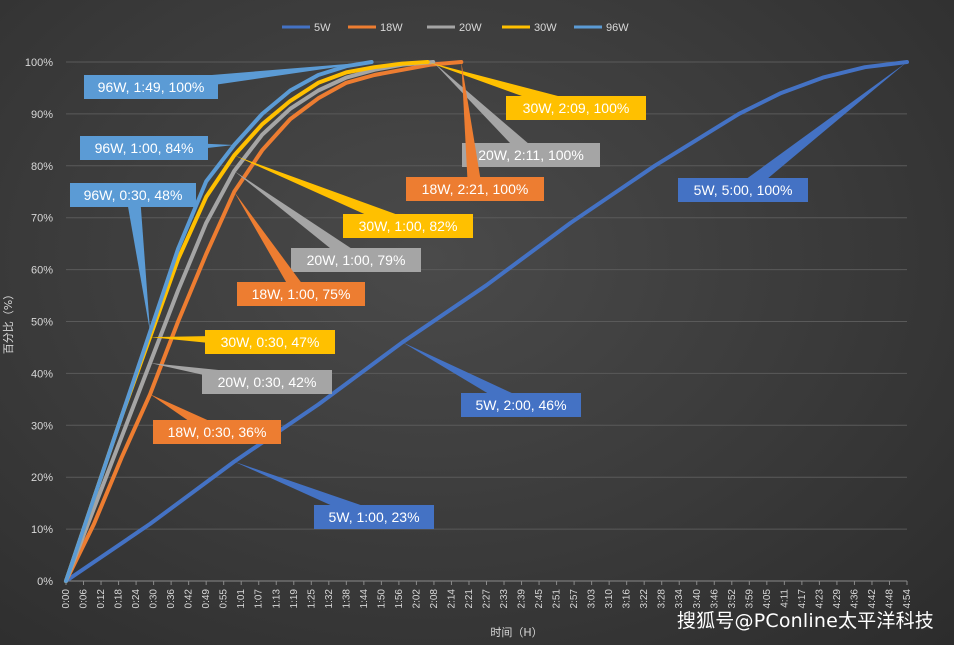  I want to click on y-tick-label: 30%, so click(42, 426).